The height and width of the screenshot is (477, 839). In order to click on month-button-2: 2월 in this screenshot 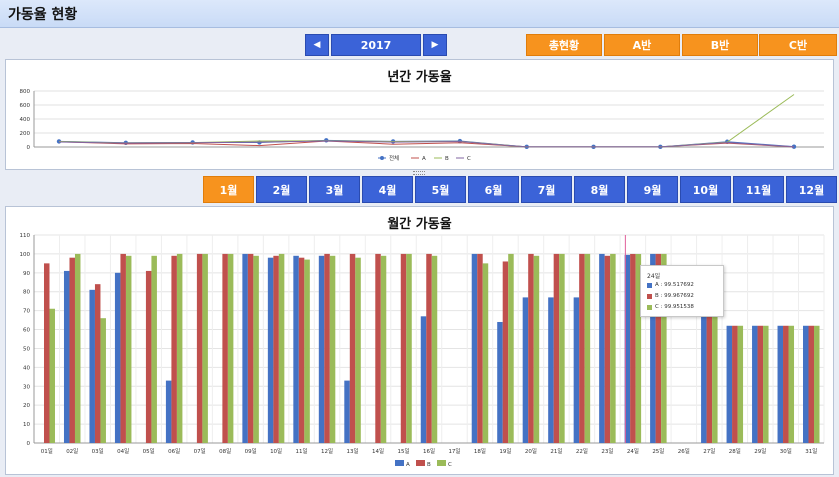, I will do `click(281, 189)`.